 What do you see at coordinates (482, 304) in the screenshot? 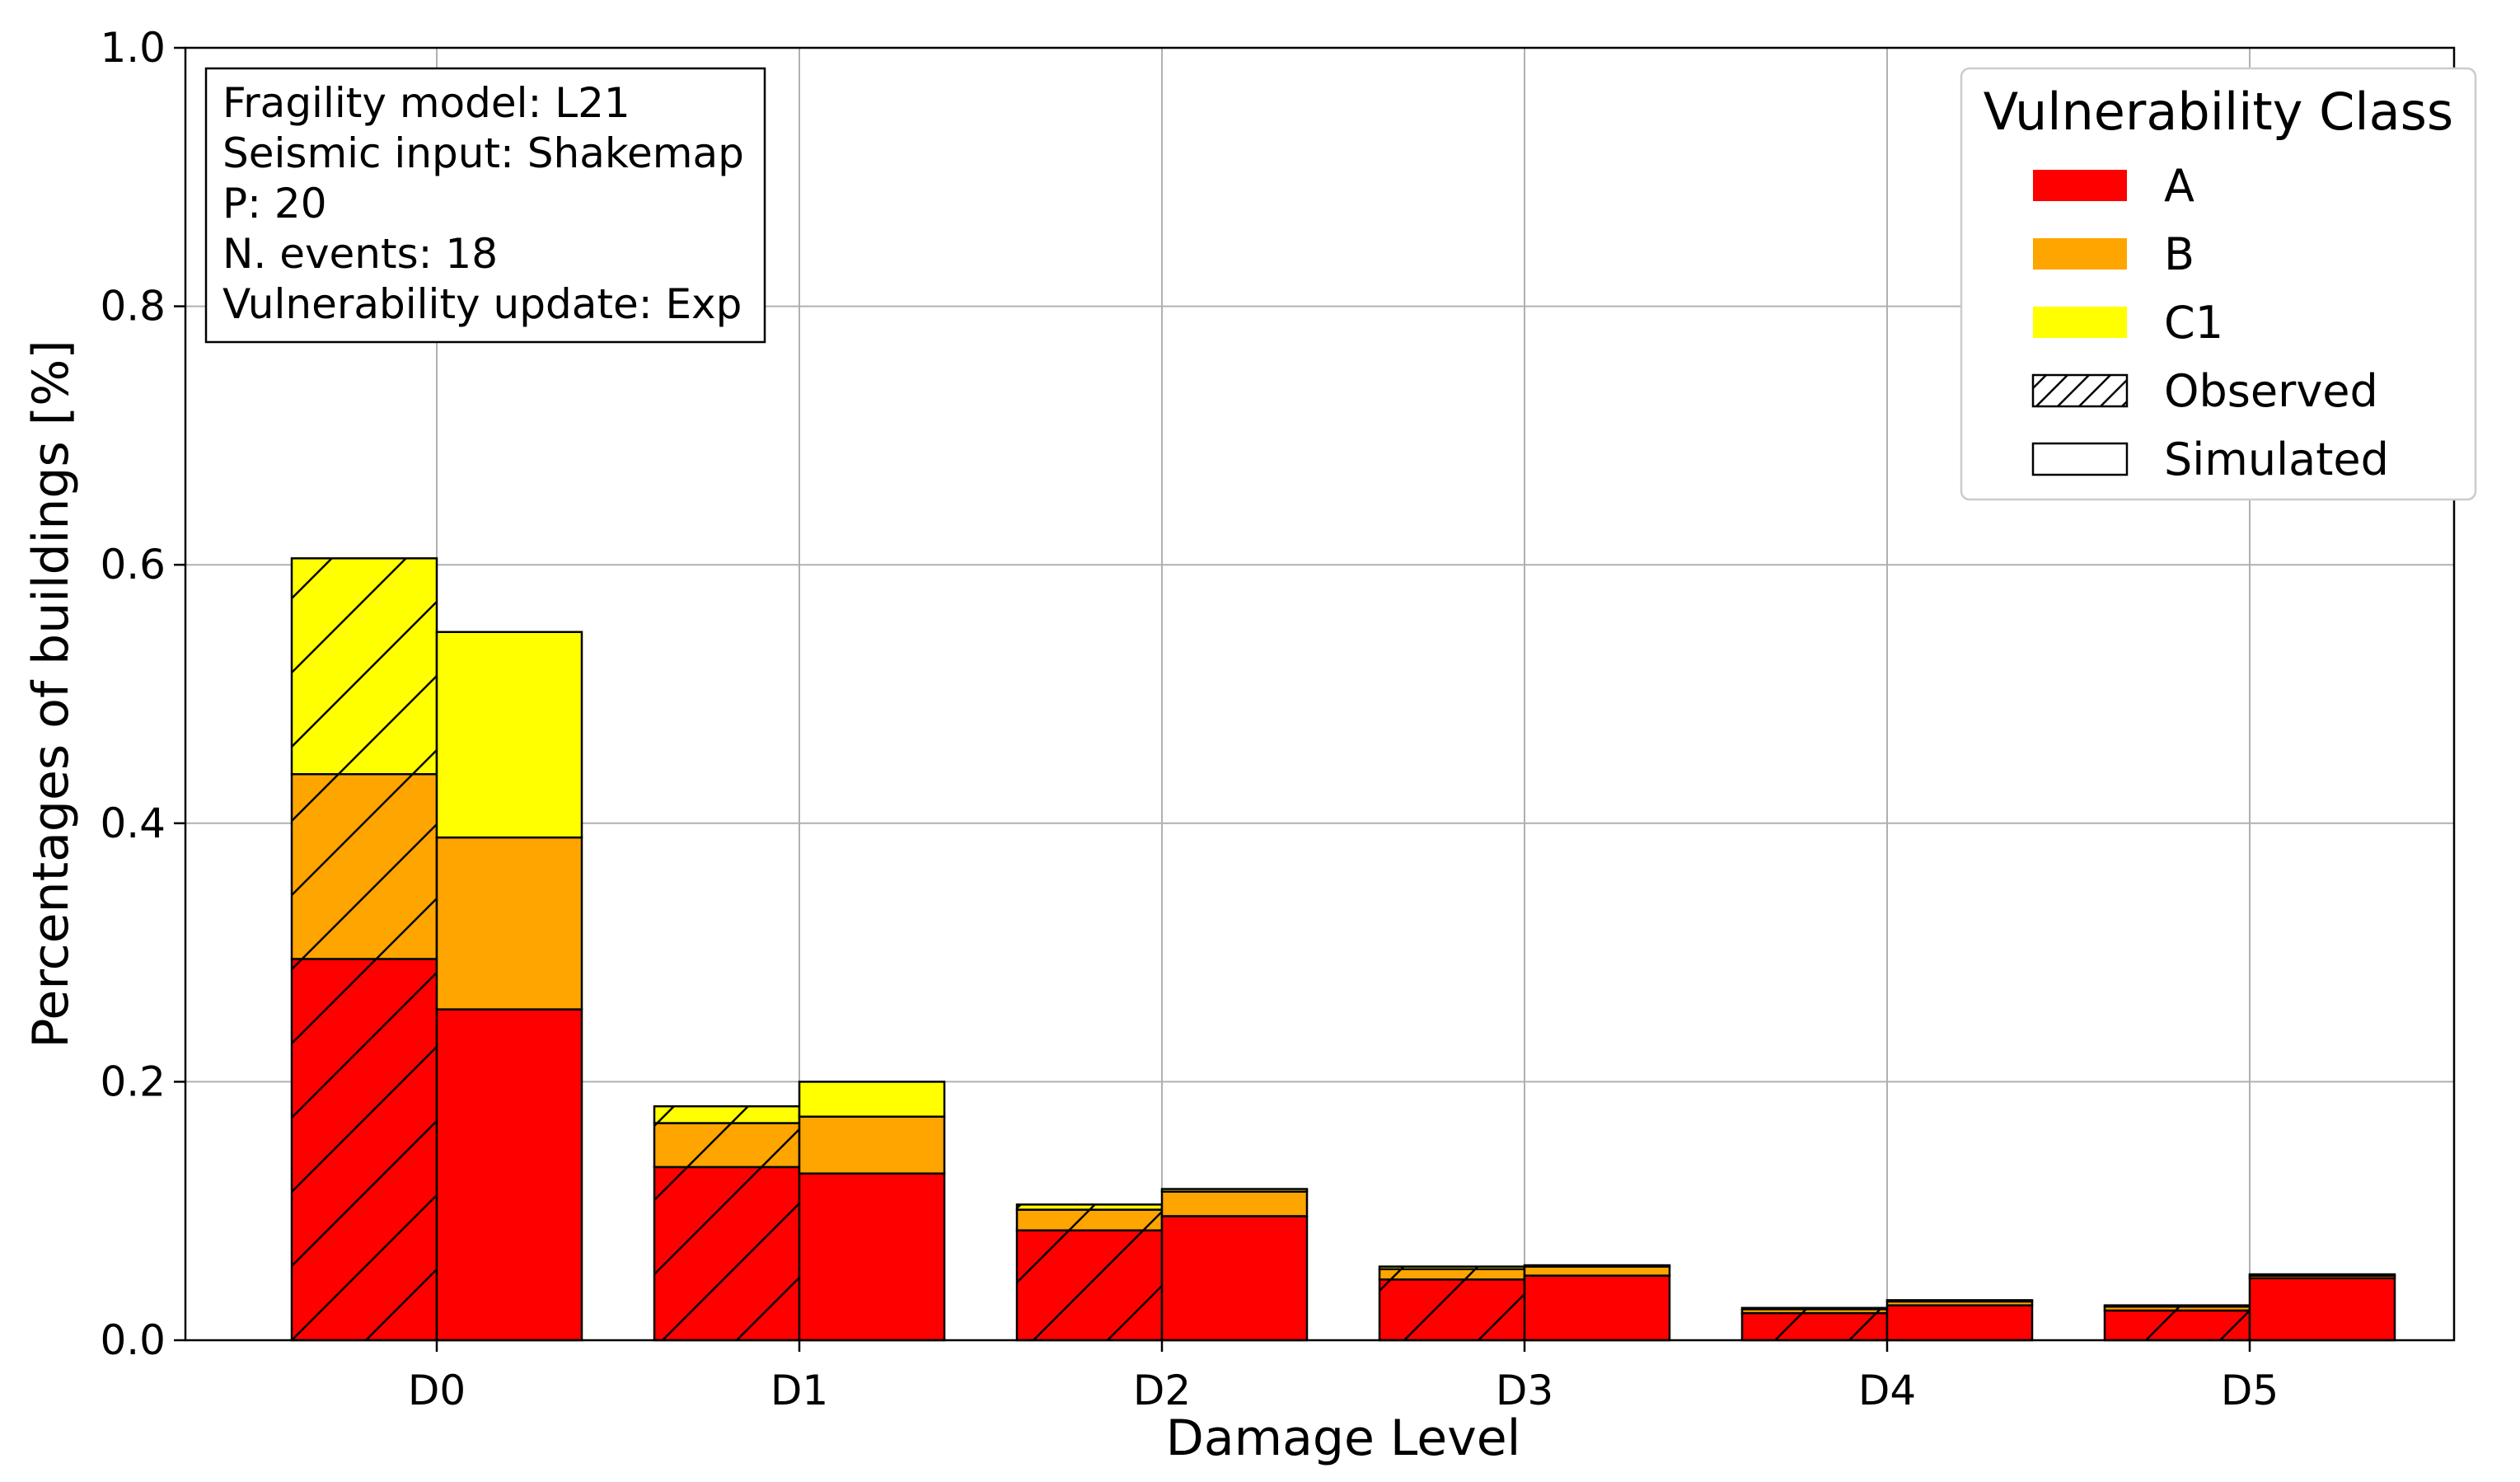
I see `info-line-vulnerability-update: Vulnerability update: Exp` at bounding box center [482, 304].